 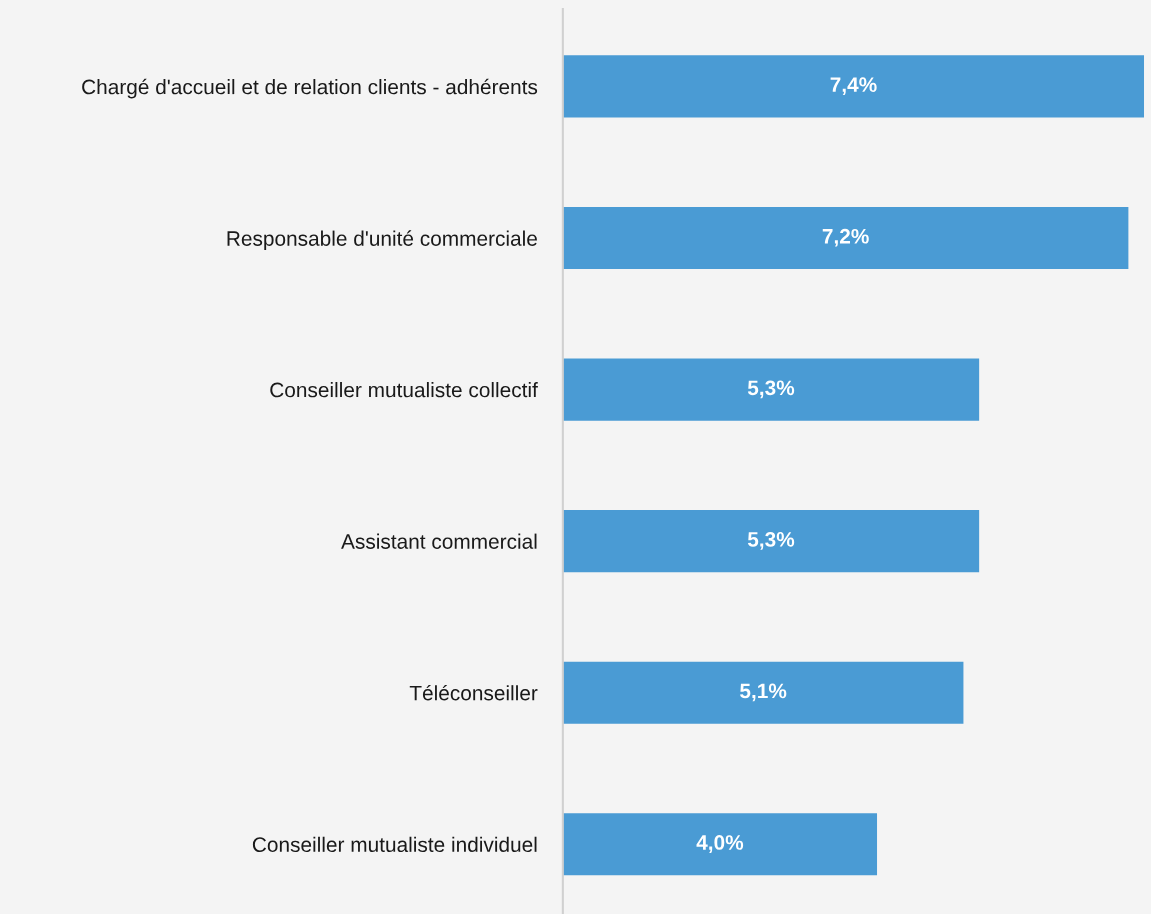 I want to click on data-label: 7,4%, so click(x=853, y=86).